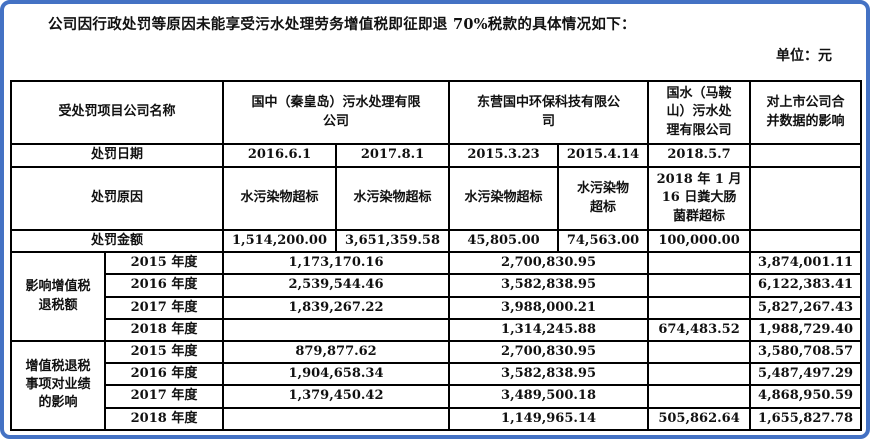 The width and height of the screenshot is (870, 439). Describe the element at coordinates (699, 241) in the screenshot. I see `penalty-amount-cell: 100,000.00` at that location.